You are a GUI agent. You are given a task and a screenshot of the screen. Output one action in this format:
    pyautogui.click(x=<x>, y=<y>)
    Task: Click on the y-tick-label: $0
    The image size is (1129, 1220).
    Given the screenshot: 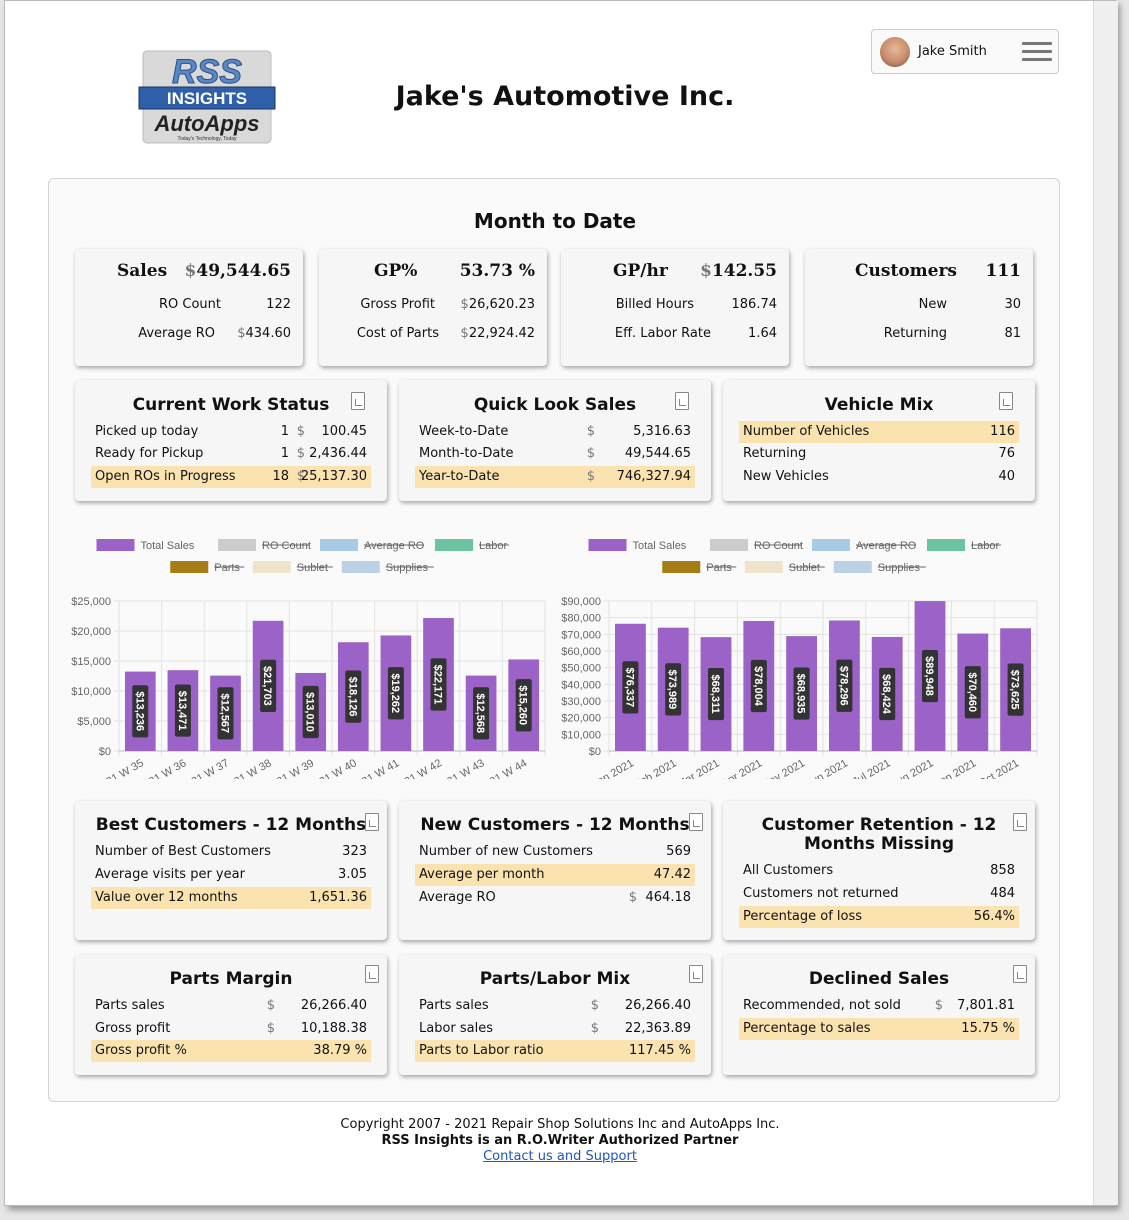 What is the action you would take?
    pyautogui.click(x=595, y=752)
    